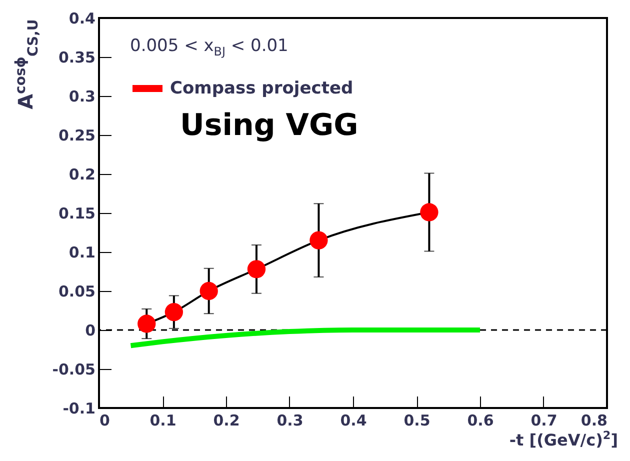  What do you see at coordinates (77, 57) in the screenshot?
I see `y-tick-label: 0.35` at bounding box center [77, 57].